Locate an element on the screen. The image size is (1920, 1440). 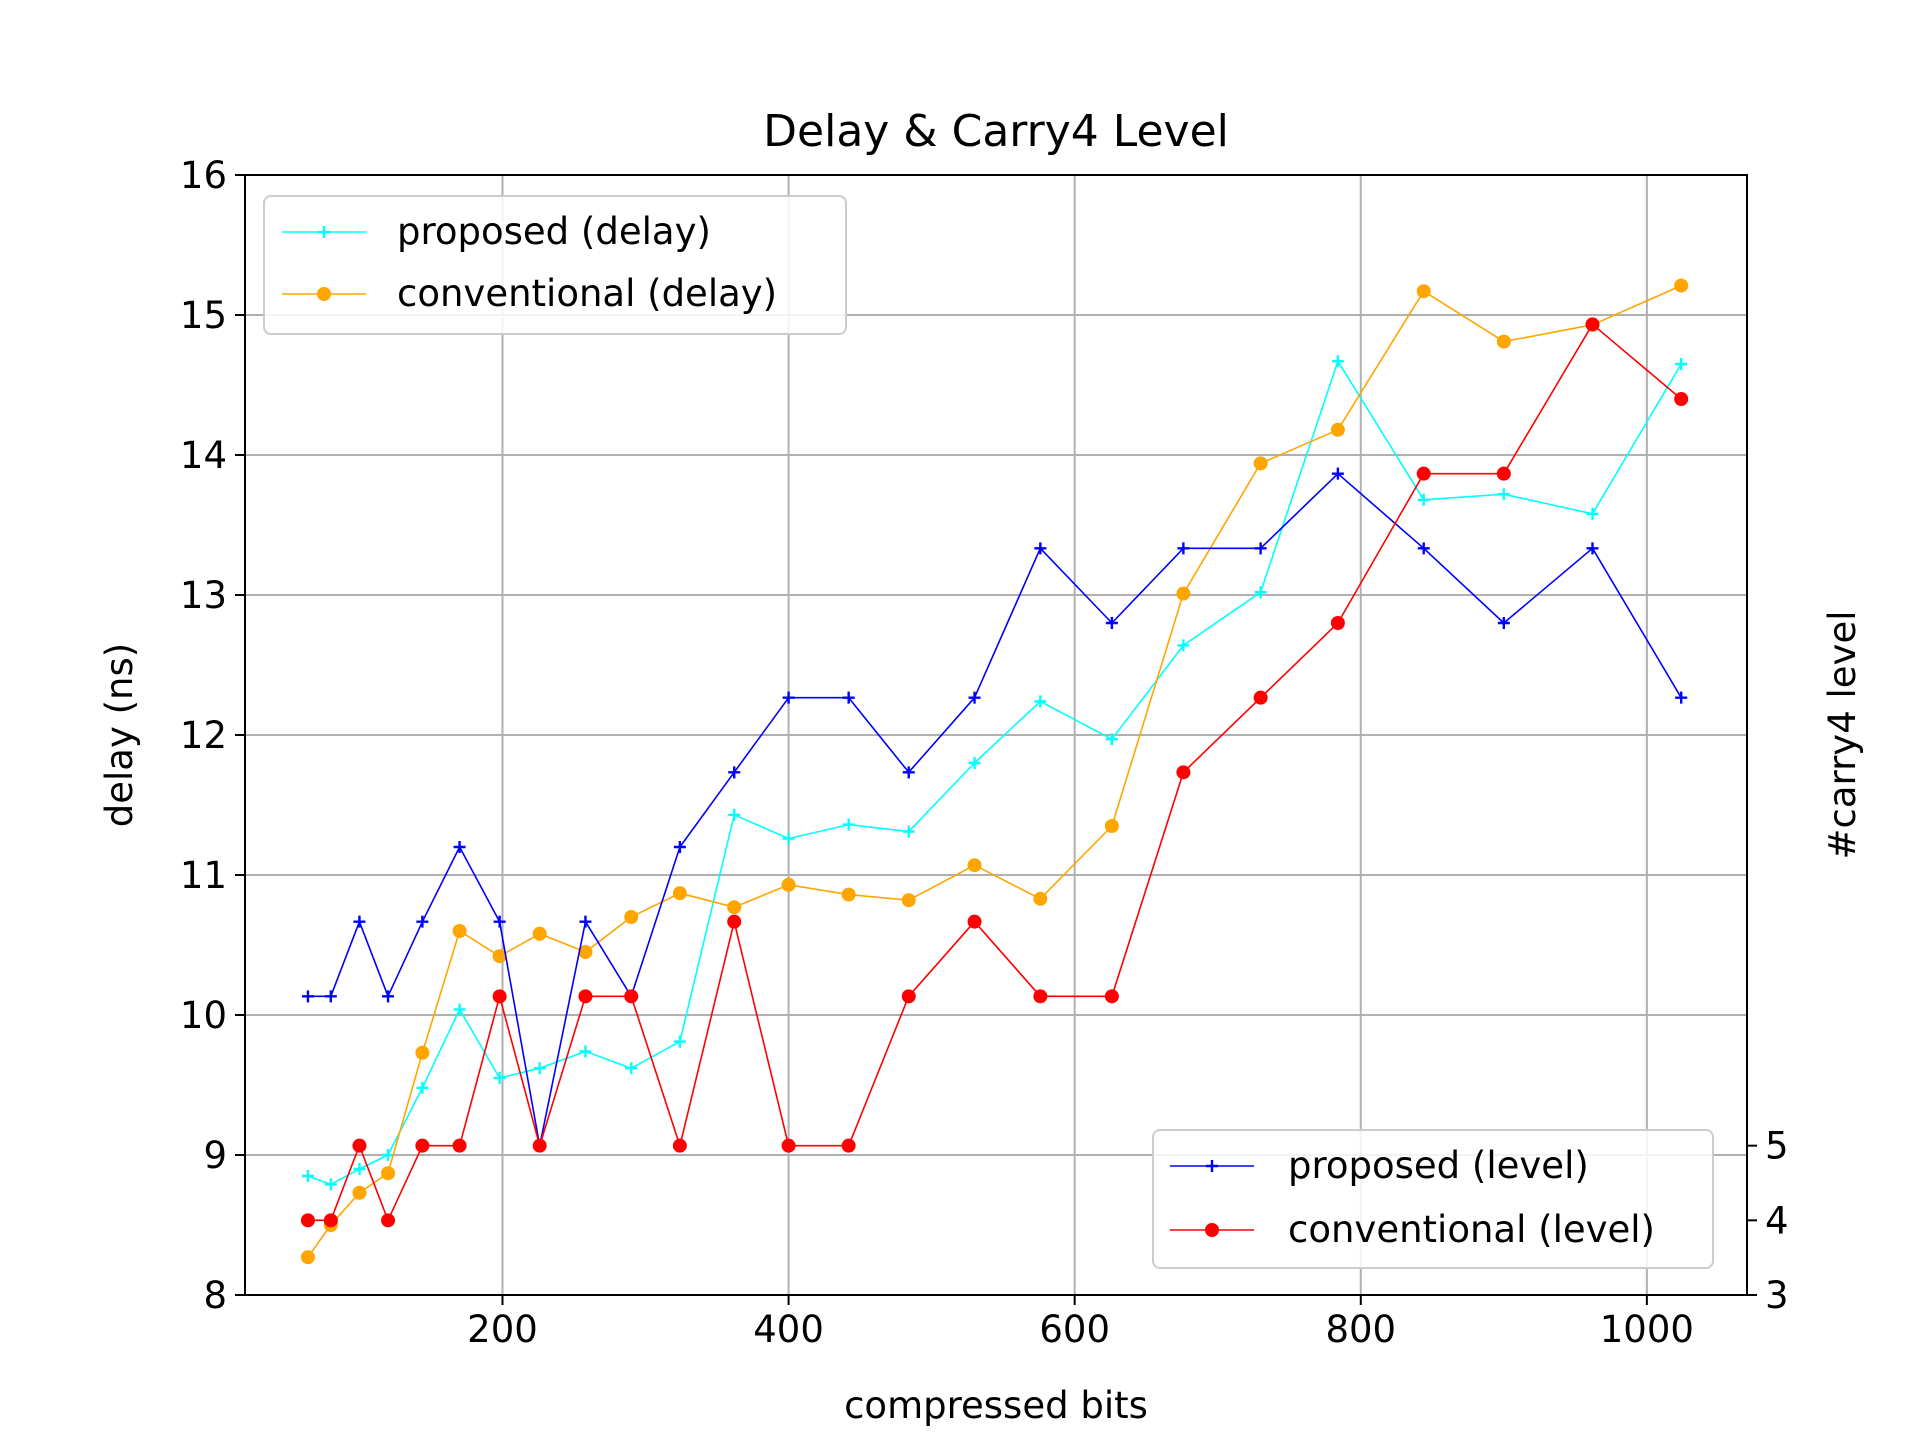
x-tick-label: 400 is located at coordinates (788, 1329).